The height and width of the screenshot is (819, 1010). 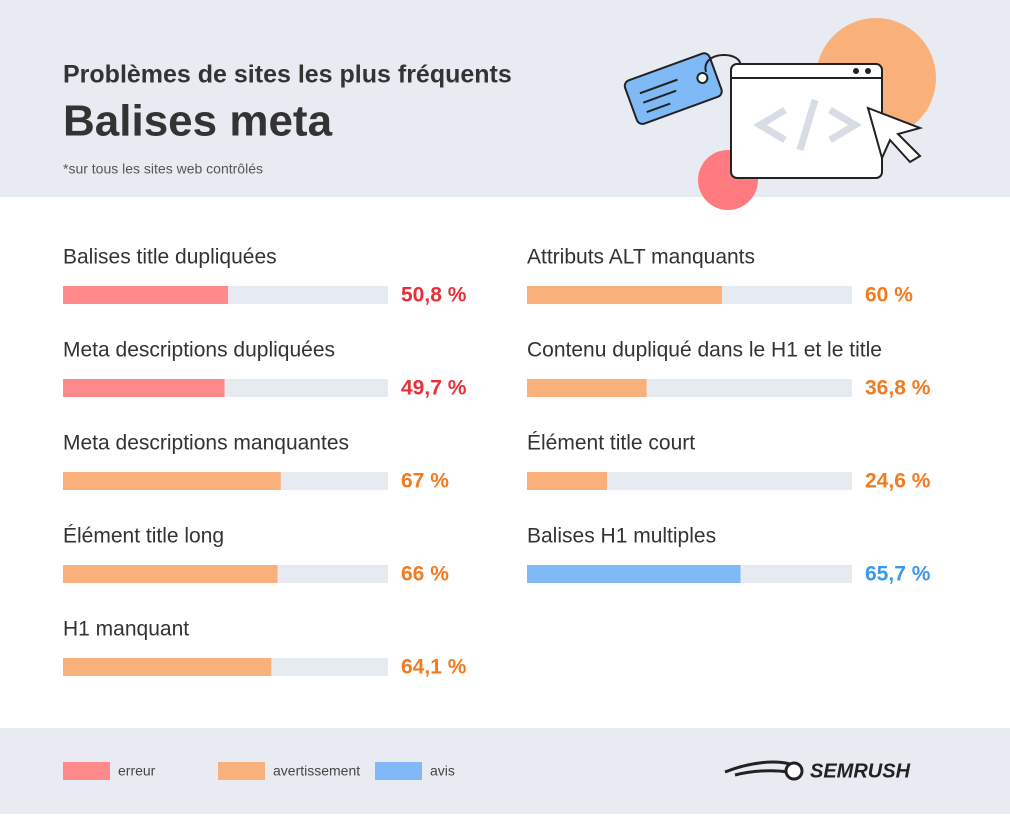 I want to click on value-label: 36,8 %, so click(x=898, y=388).